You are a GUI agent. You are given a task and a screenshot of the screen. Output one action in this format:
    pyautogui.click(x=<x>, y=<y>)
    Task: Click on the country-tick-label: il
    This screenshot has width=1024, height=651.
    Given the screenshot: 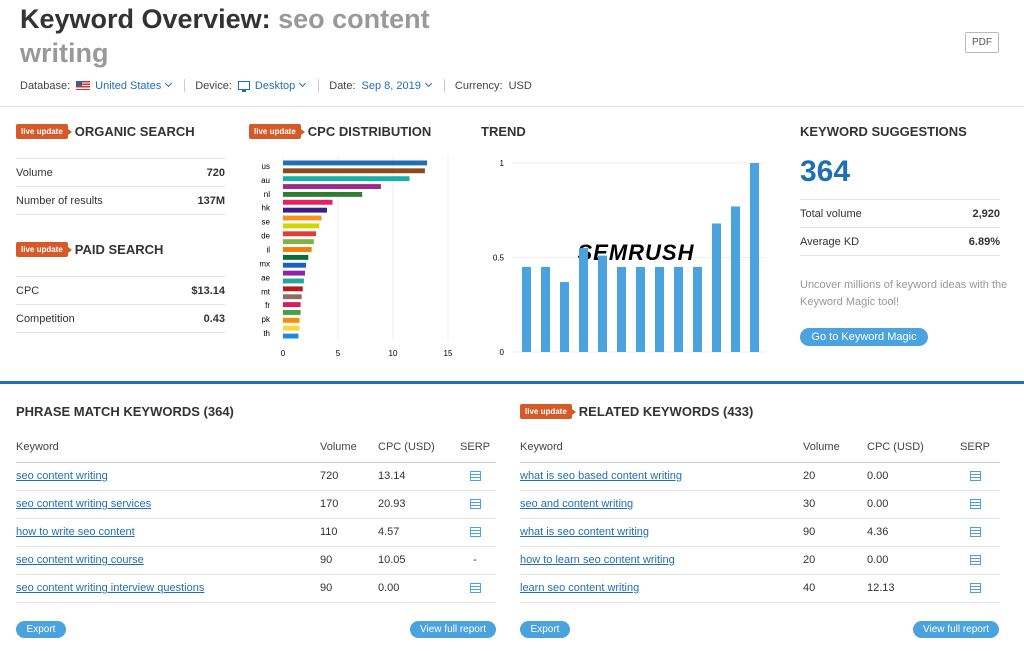 What is the action you would take?
    pyautogui.click(x=268, y=250)
    